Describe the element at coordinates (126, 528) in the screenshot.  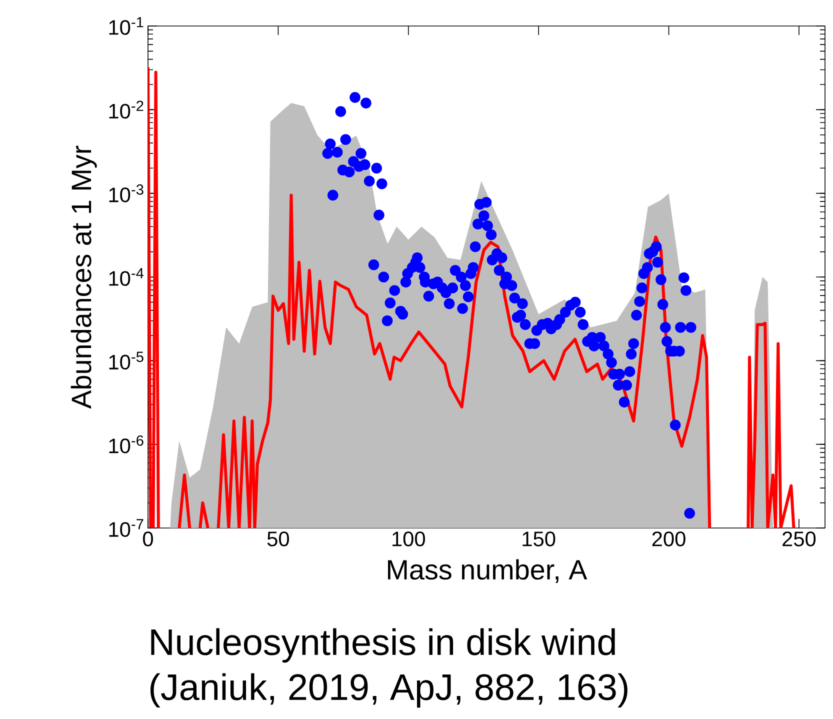
I see `y-tick-label: 10$^{-7}$` at that location.